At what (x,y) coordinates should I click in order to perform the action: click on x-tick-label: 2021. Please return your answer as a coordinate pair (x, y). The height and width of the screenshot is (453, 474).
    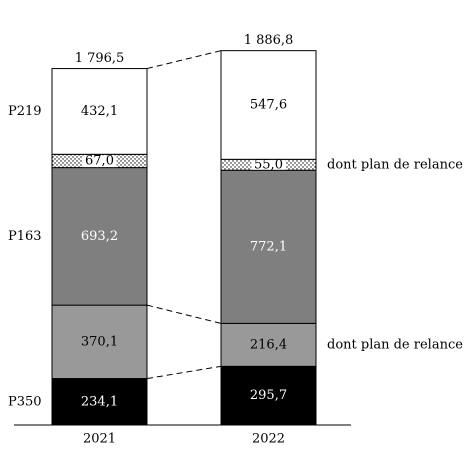
    Looking at the image, I should click on (99, 439).